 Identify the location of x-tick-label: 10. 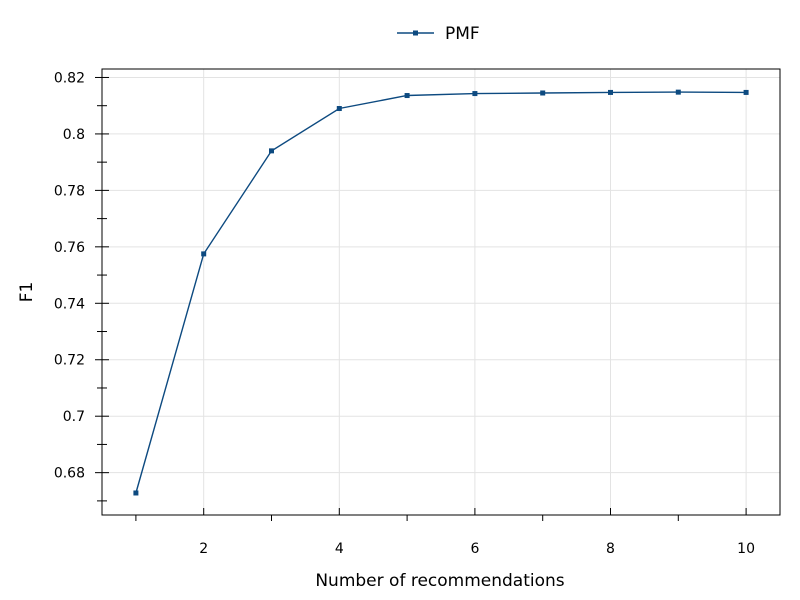
(746, 549).